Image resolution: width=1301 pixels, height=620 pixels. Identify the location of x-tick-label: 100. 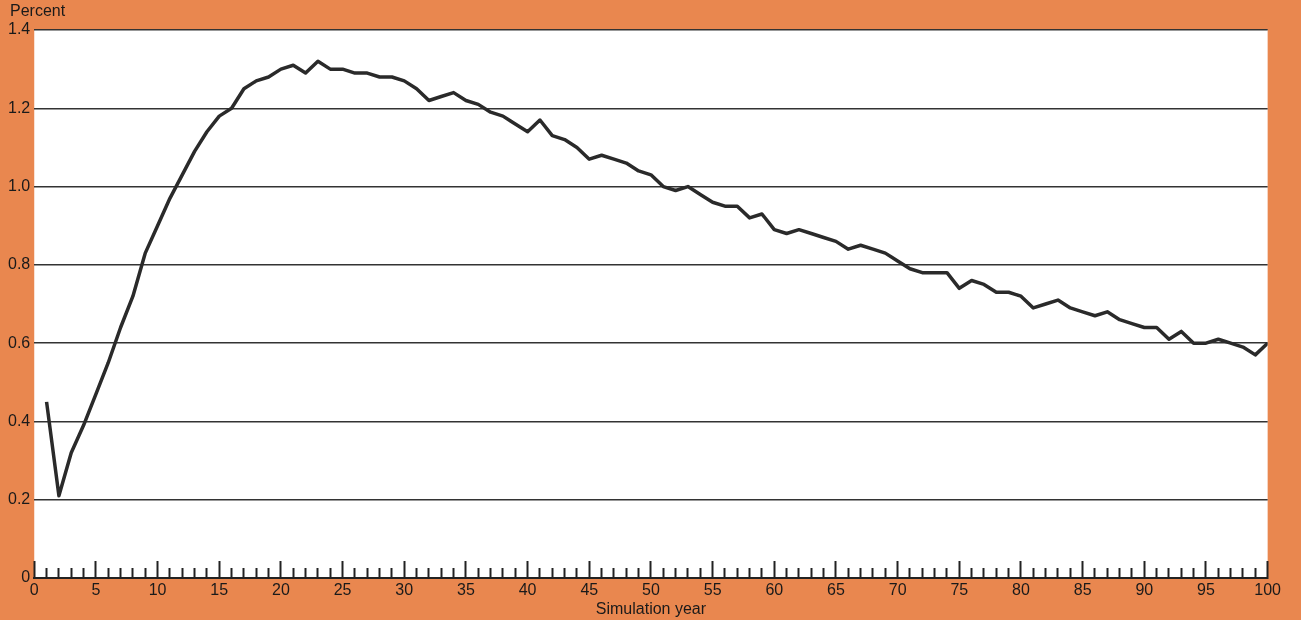
(1268, 590).